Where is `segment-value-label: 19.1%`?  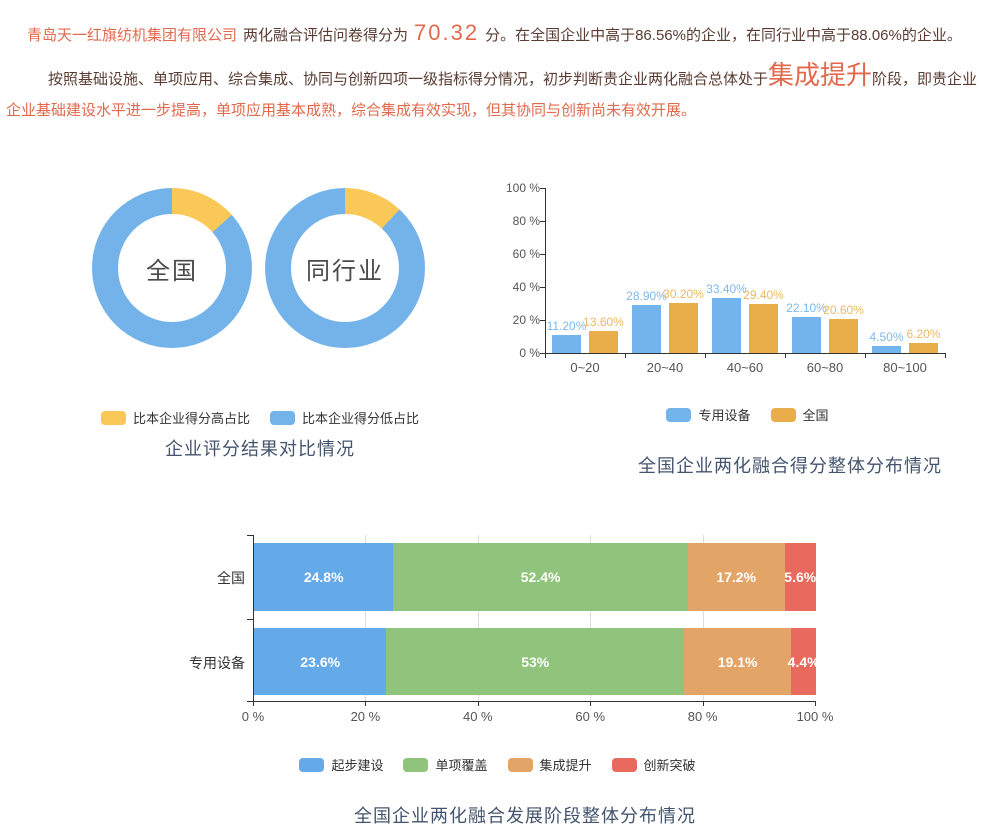
segment-value-label: 19.1% is located at coordinates (737, 661).